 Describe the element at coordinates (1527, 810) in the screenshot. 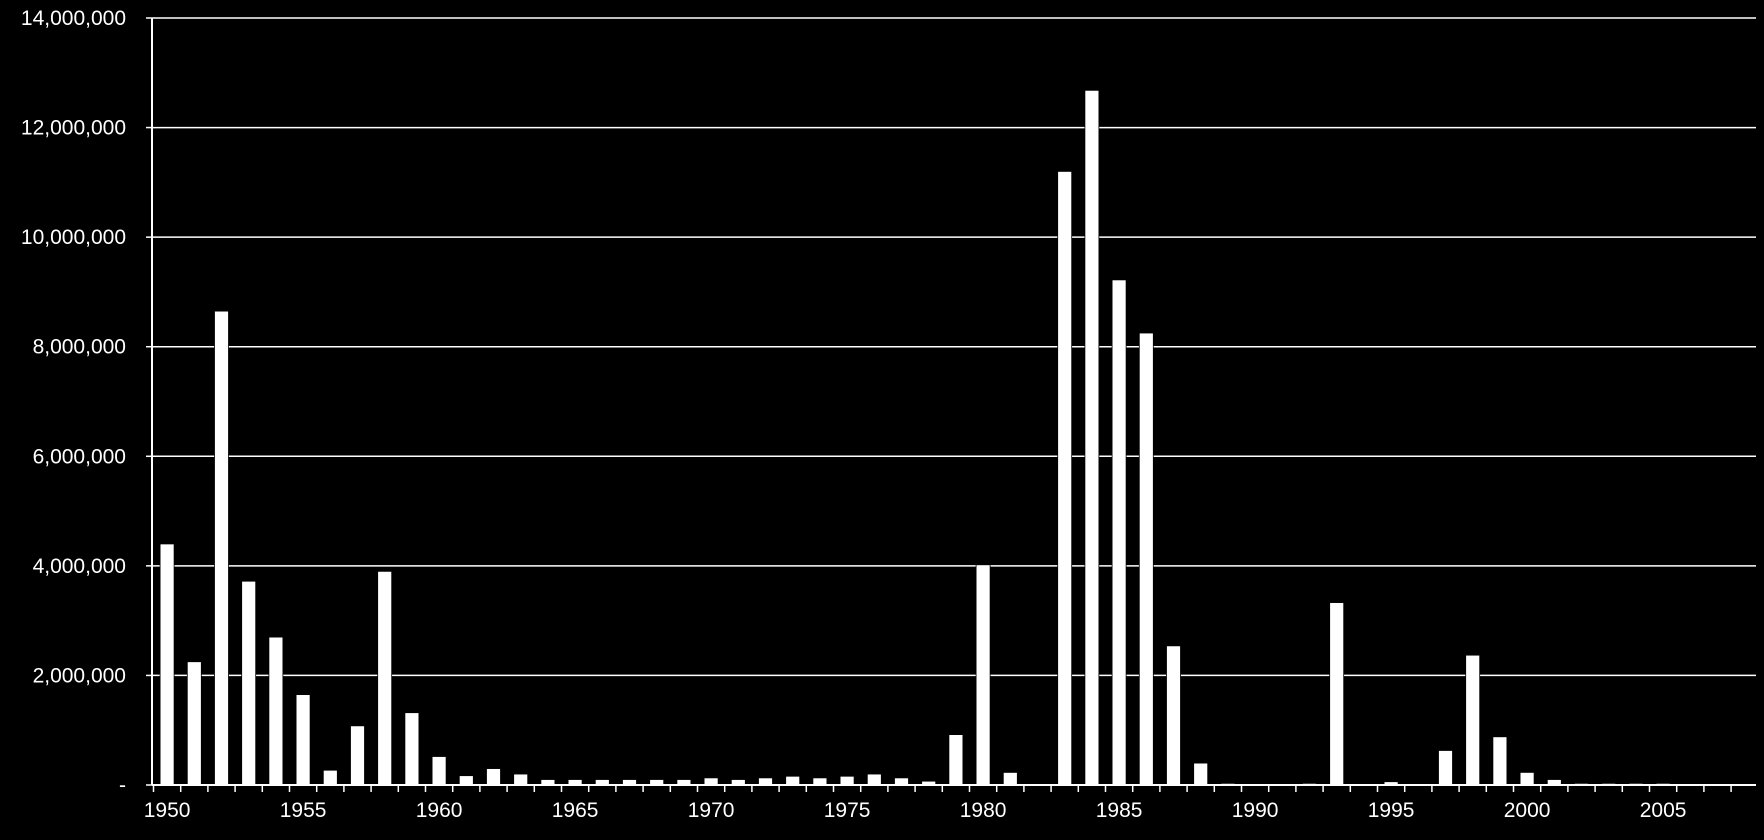

I see `x-tick-label: 2000` at that location.